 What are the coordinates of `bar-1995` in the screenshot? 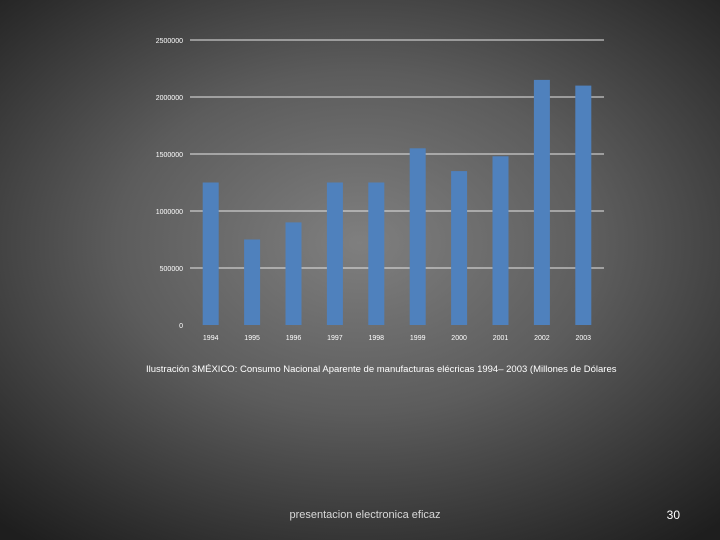 It's located at (252, 282).